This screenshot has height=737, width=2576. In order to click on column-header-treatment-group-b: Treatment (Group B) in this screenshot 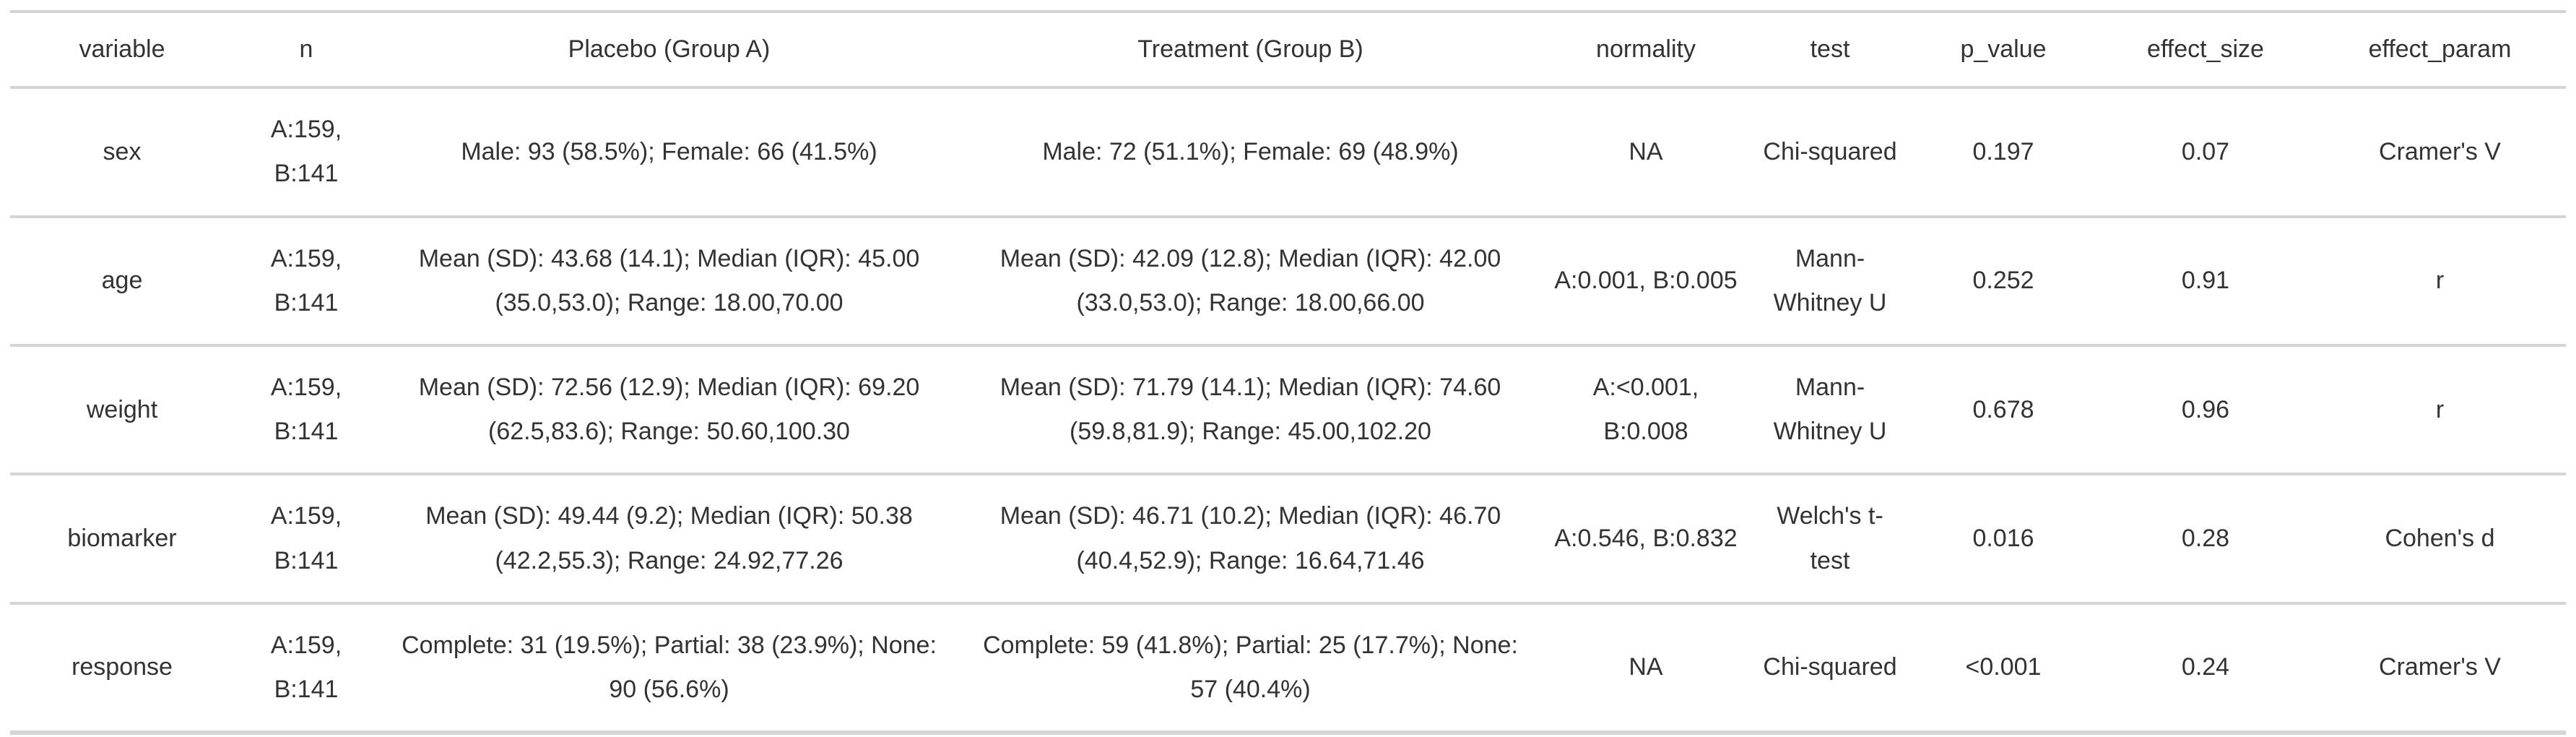, I will do `click(1250, 49)`.